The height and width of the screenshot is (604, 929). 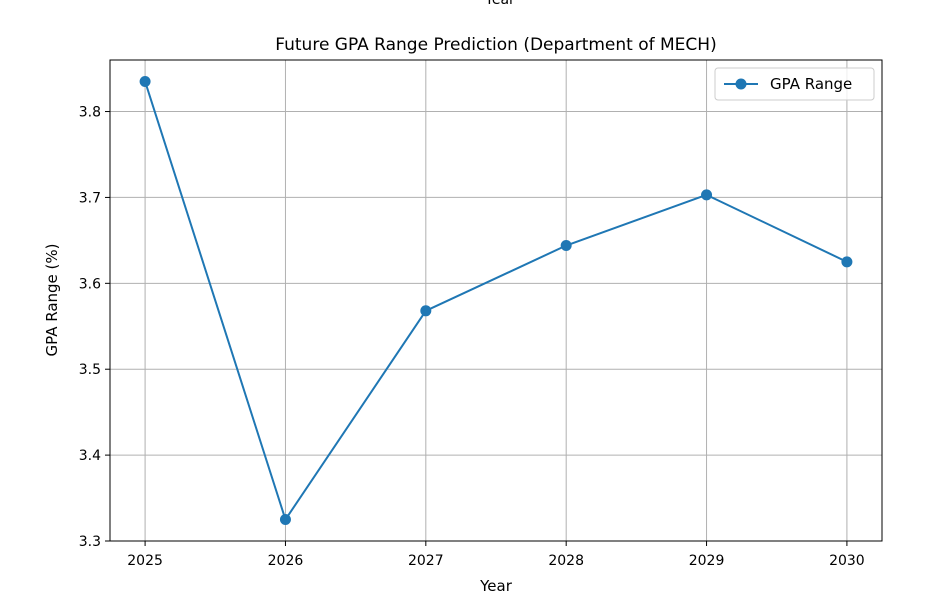 What do you see at coordinates (741, 84) in the screenshot?
I see `legend-marker-swatch` at bounding box center [741, 84].